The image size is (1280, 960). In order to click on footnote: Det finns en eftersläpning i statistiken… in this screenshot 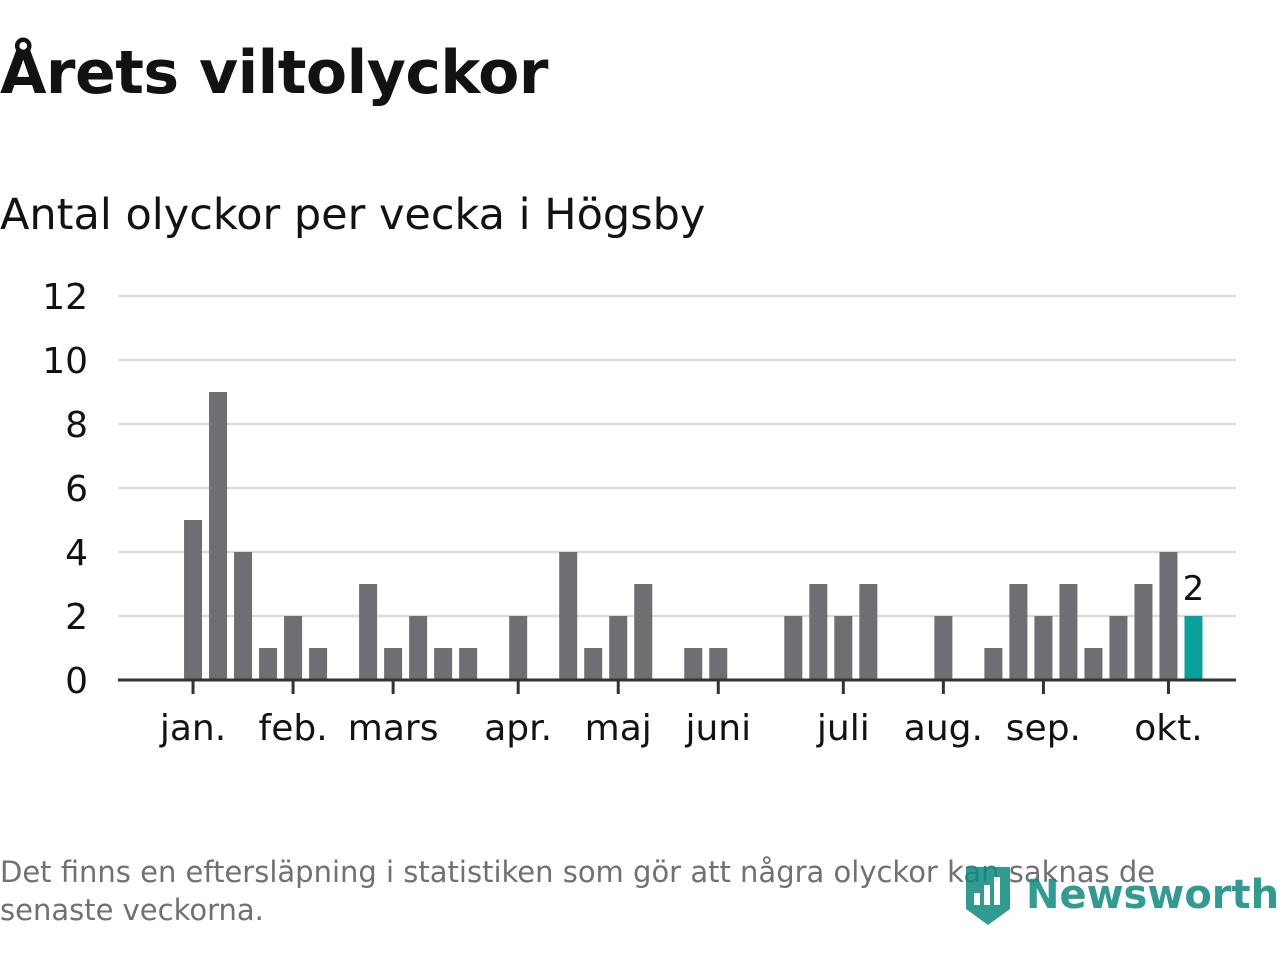, I will do `click(578, 891)`.